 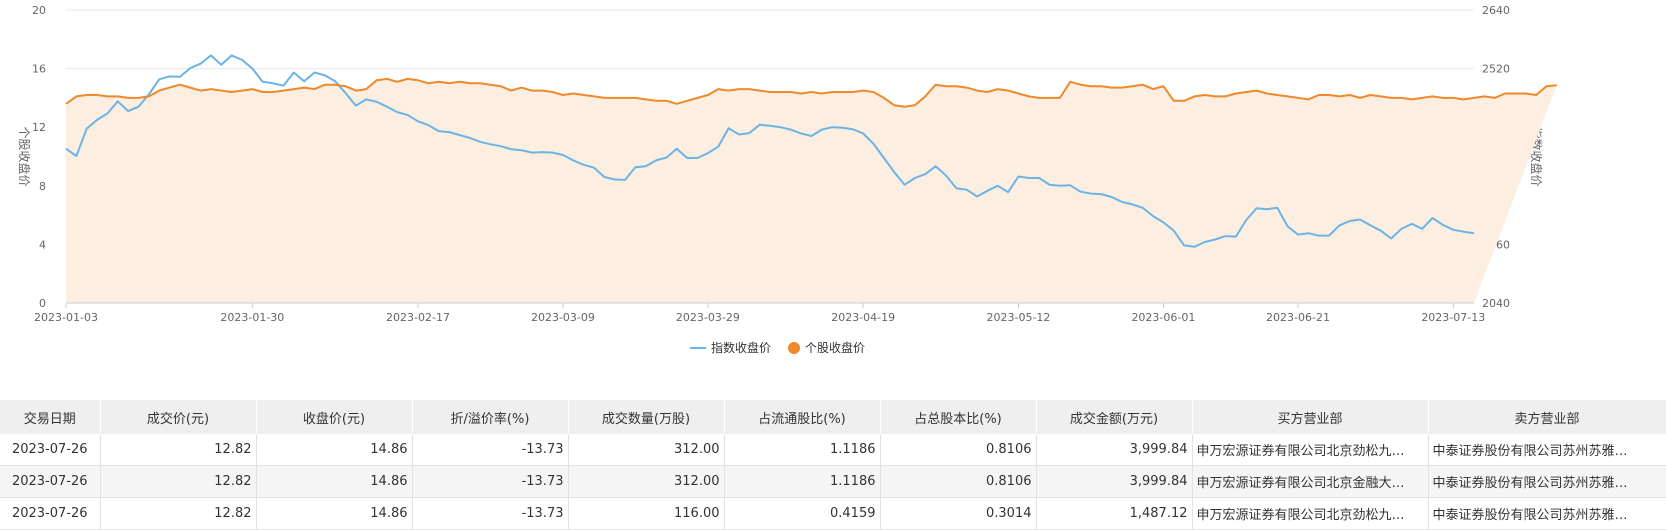 I want to click on x-tick-label: 2023-04-19, so click(x=863, y=317).